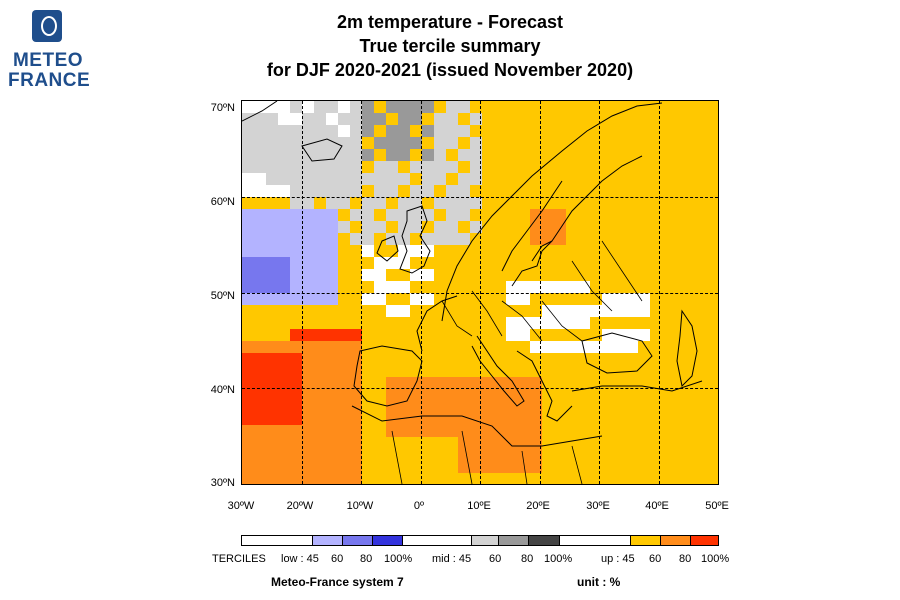  I want to click on title-line2: True tercile summary, so click(450, 46).